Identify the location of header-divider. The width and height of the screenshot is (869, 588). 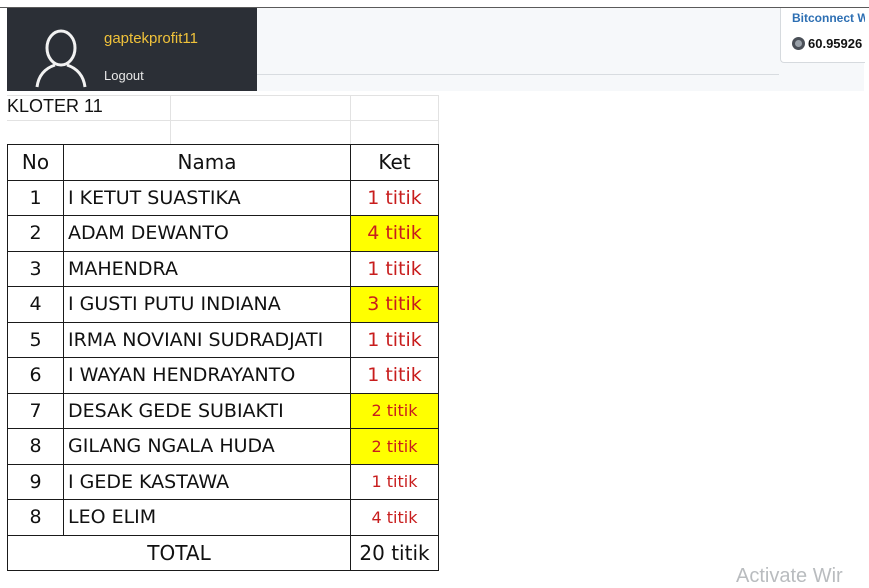
(518, 74).